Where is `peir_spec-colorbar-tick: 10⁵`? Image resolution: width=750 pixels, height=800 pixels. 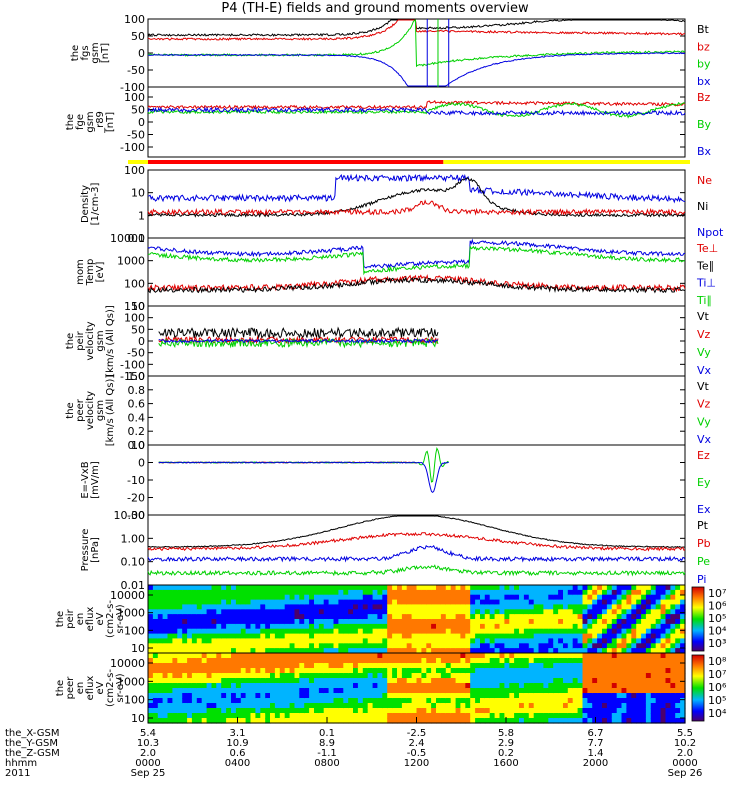 peir_spec-colorbar-tick: 10⁵ is located at coordinates (717, 618).